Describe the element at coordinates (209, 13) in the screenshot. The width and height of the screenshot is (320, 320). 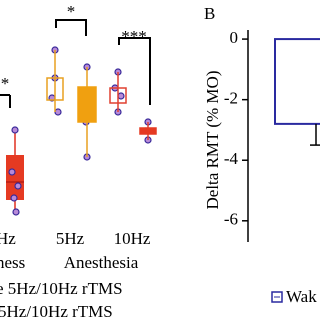
I see `panel-label: B` at that location.